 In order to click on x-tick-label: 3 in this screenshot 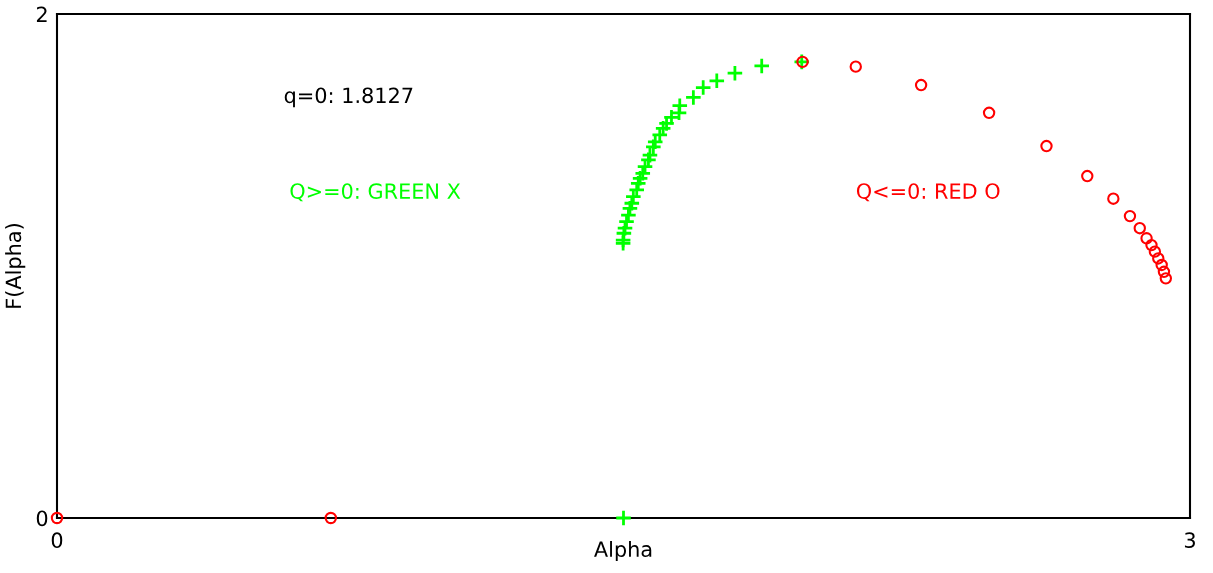, I will do `click(1189, 540)`.